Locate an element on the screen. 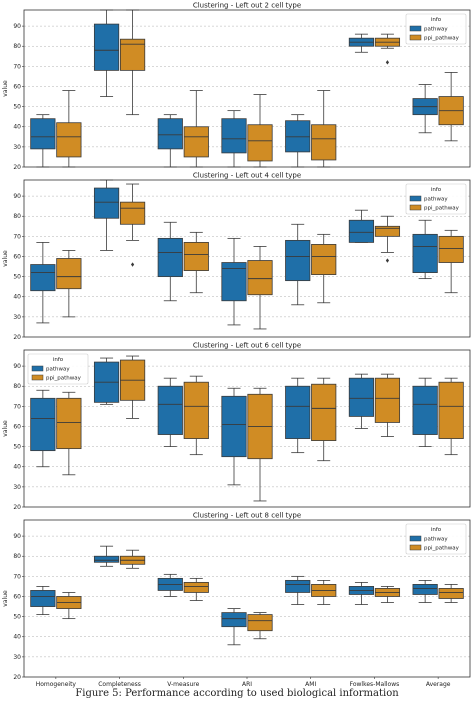 This screenshot has height=702, width=474. x-tick-label: Average is located at coordinates (438, 684).